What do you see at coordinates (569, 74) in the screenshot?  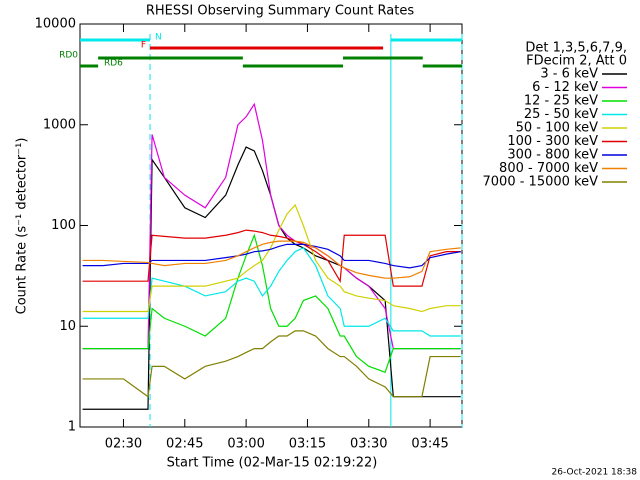 I see `legend-label: 3 - 6 keV` at bounding box center [569, 74].